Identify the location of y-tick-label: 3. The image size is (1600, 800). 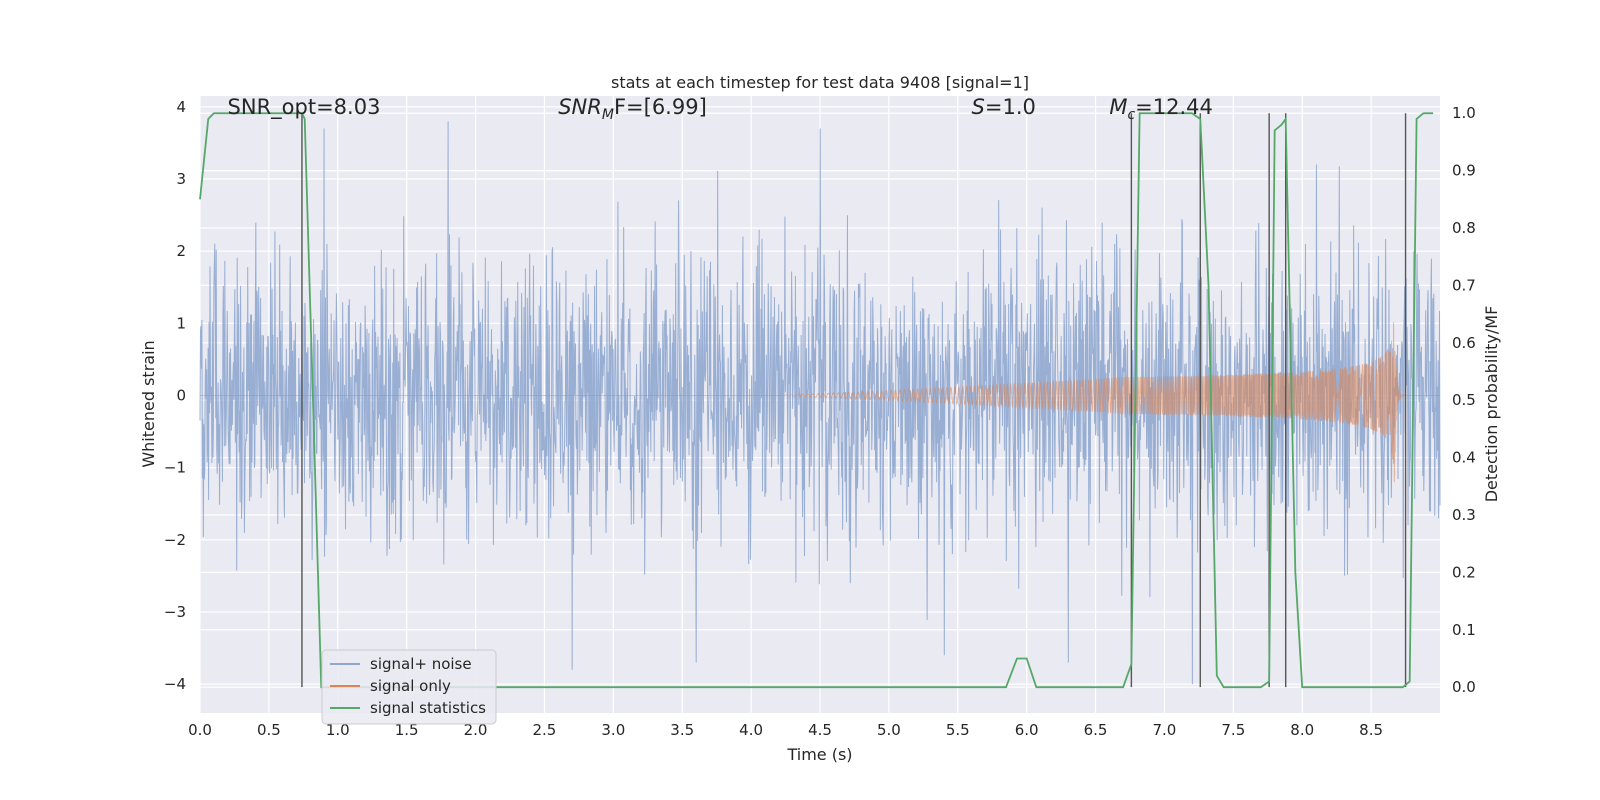
(181, 179).